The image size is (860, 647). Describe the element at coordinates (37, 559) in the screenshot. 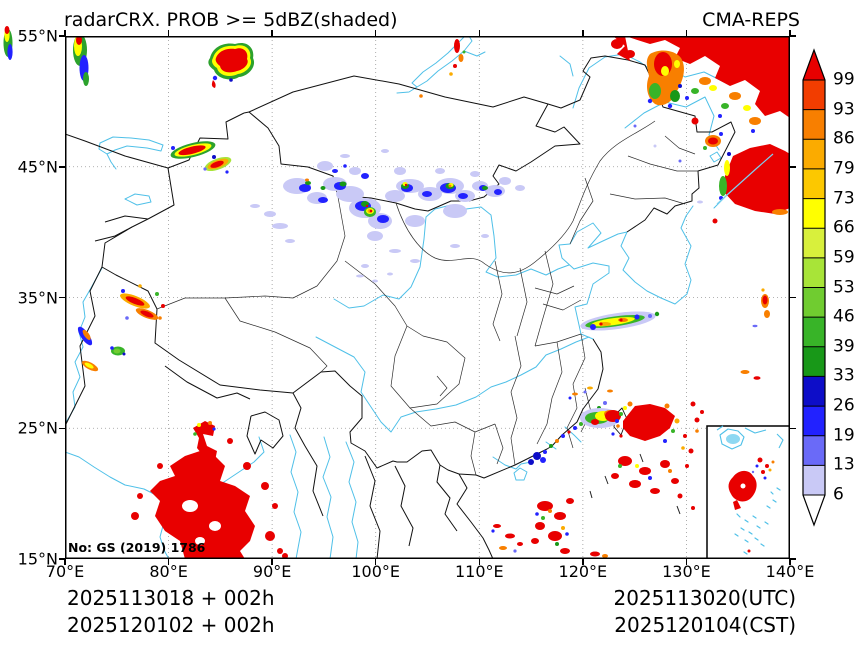

I see `y-tick-label: 15°N` at that location.